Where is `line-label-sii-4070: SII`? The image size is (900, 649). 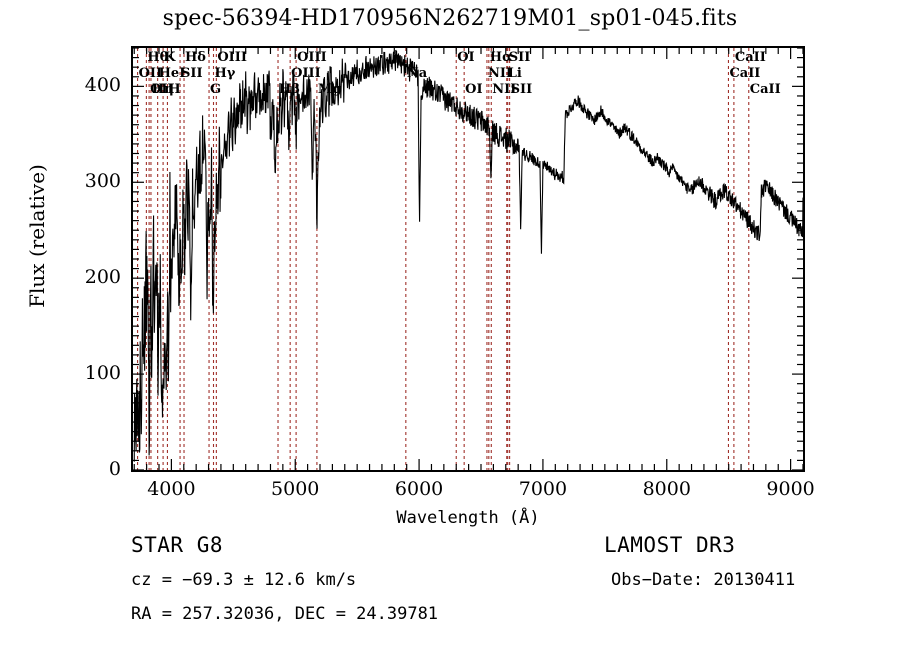
line-label-sii-4070: SII is located at coordinates (192, 73).